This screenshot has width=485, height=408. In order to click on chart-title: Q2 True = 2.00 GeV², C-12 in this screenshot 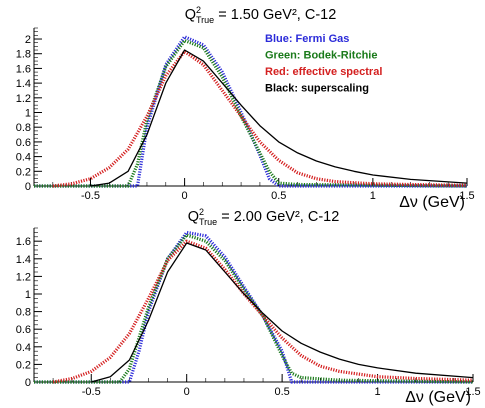, I will do `click(264, 217)`.